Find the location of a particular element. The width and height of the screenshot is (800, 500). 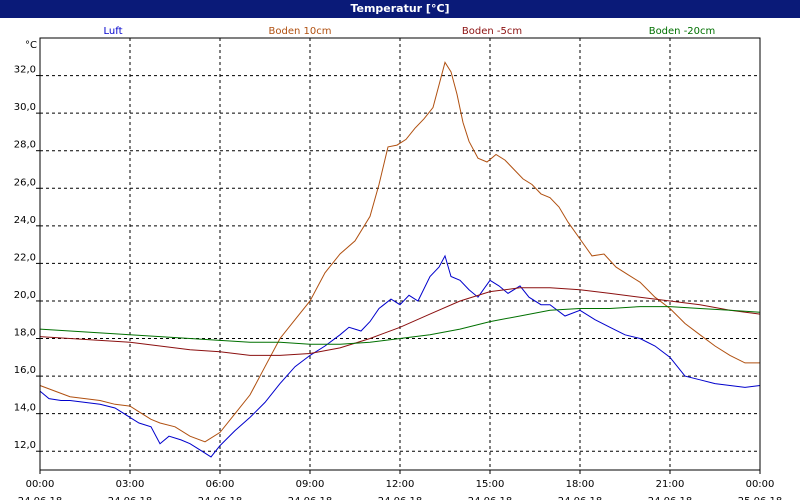

y-tick-label: 22,0 is located at coordinates (25, 257).